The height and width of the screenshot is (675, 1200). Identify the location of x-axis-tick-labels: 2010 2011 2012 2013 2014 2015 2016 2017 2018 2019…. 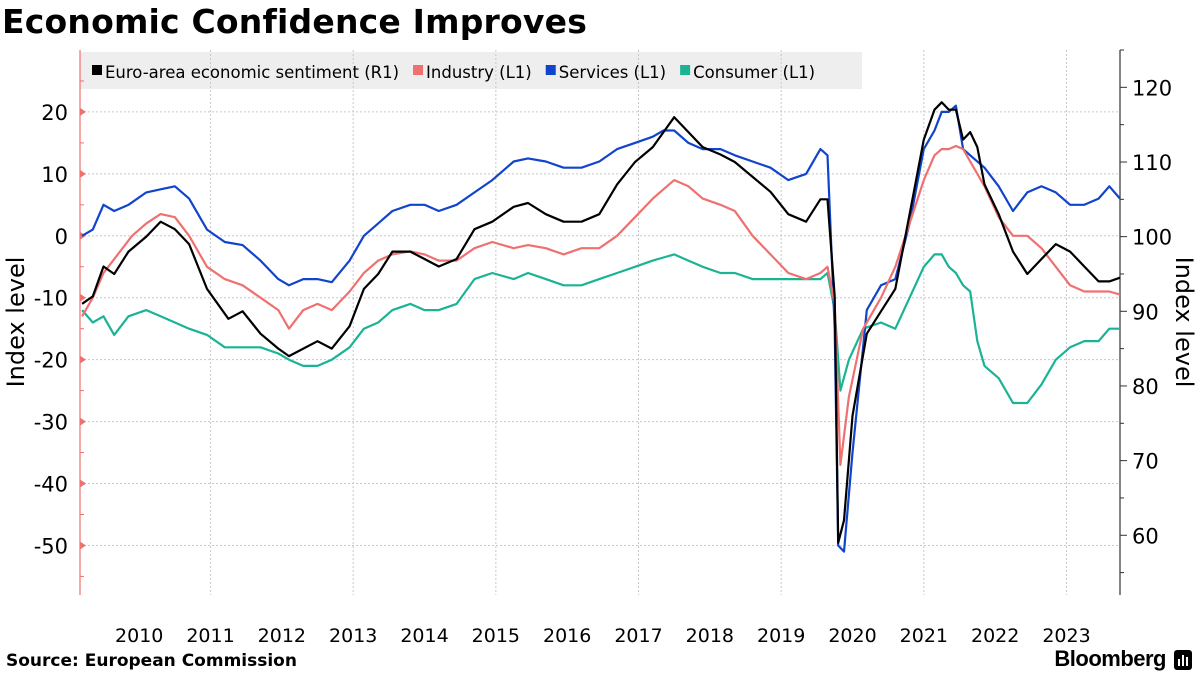
(603, 636).